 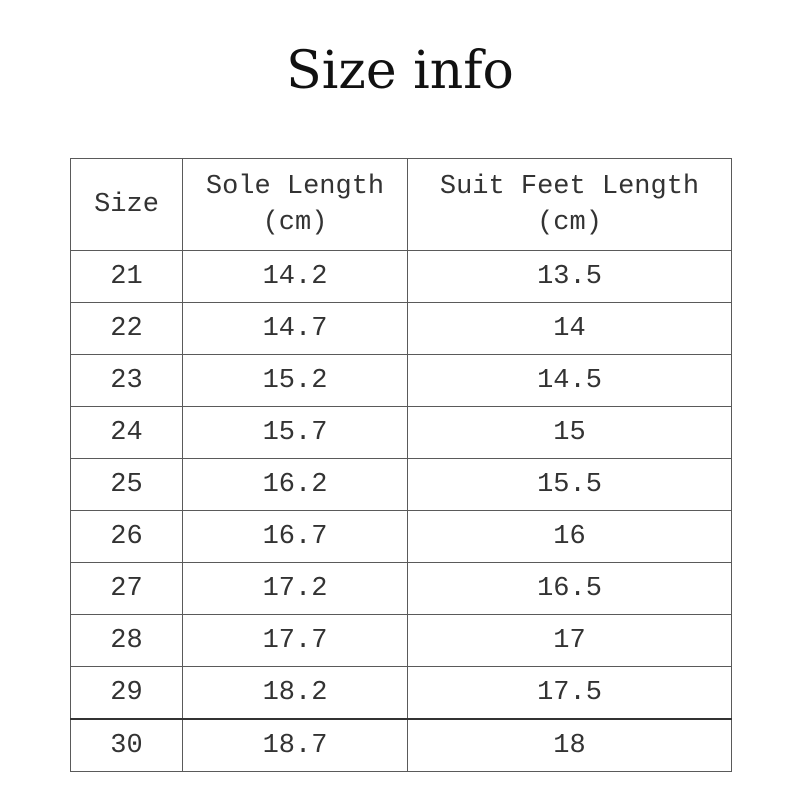 What do you see at coordinates (295, 222) in the screenshot?
I see `header-sole-length-unit: (cm)` at bounding box center [295, 222].